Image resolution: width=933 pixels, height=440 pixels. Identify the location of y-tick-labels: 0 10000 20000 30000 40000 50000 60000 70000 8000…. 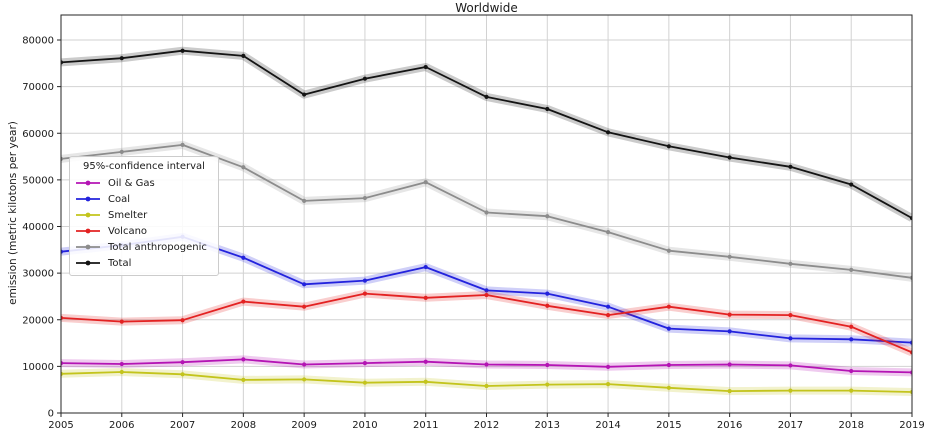
(38, 228).